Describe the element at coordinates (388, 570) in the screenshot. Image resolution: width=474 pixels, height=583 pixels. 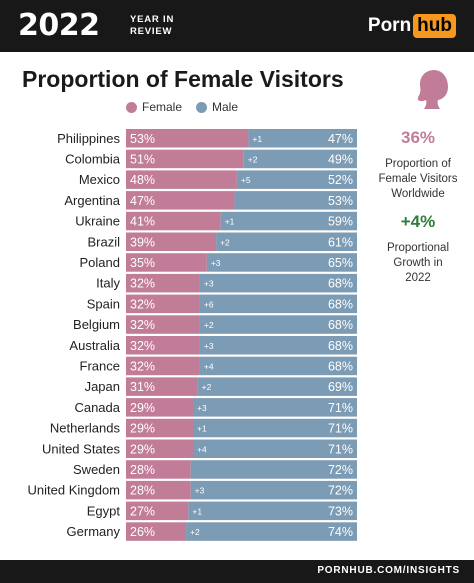
I see `footer-link: PORNHUB.COM/INSIGHTS` at that location.